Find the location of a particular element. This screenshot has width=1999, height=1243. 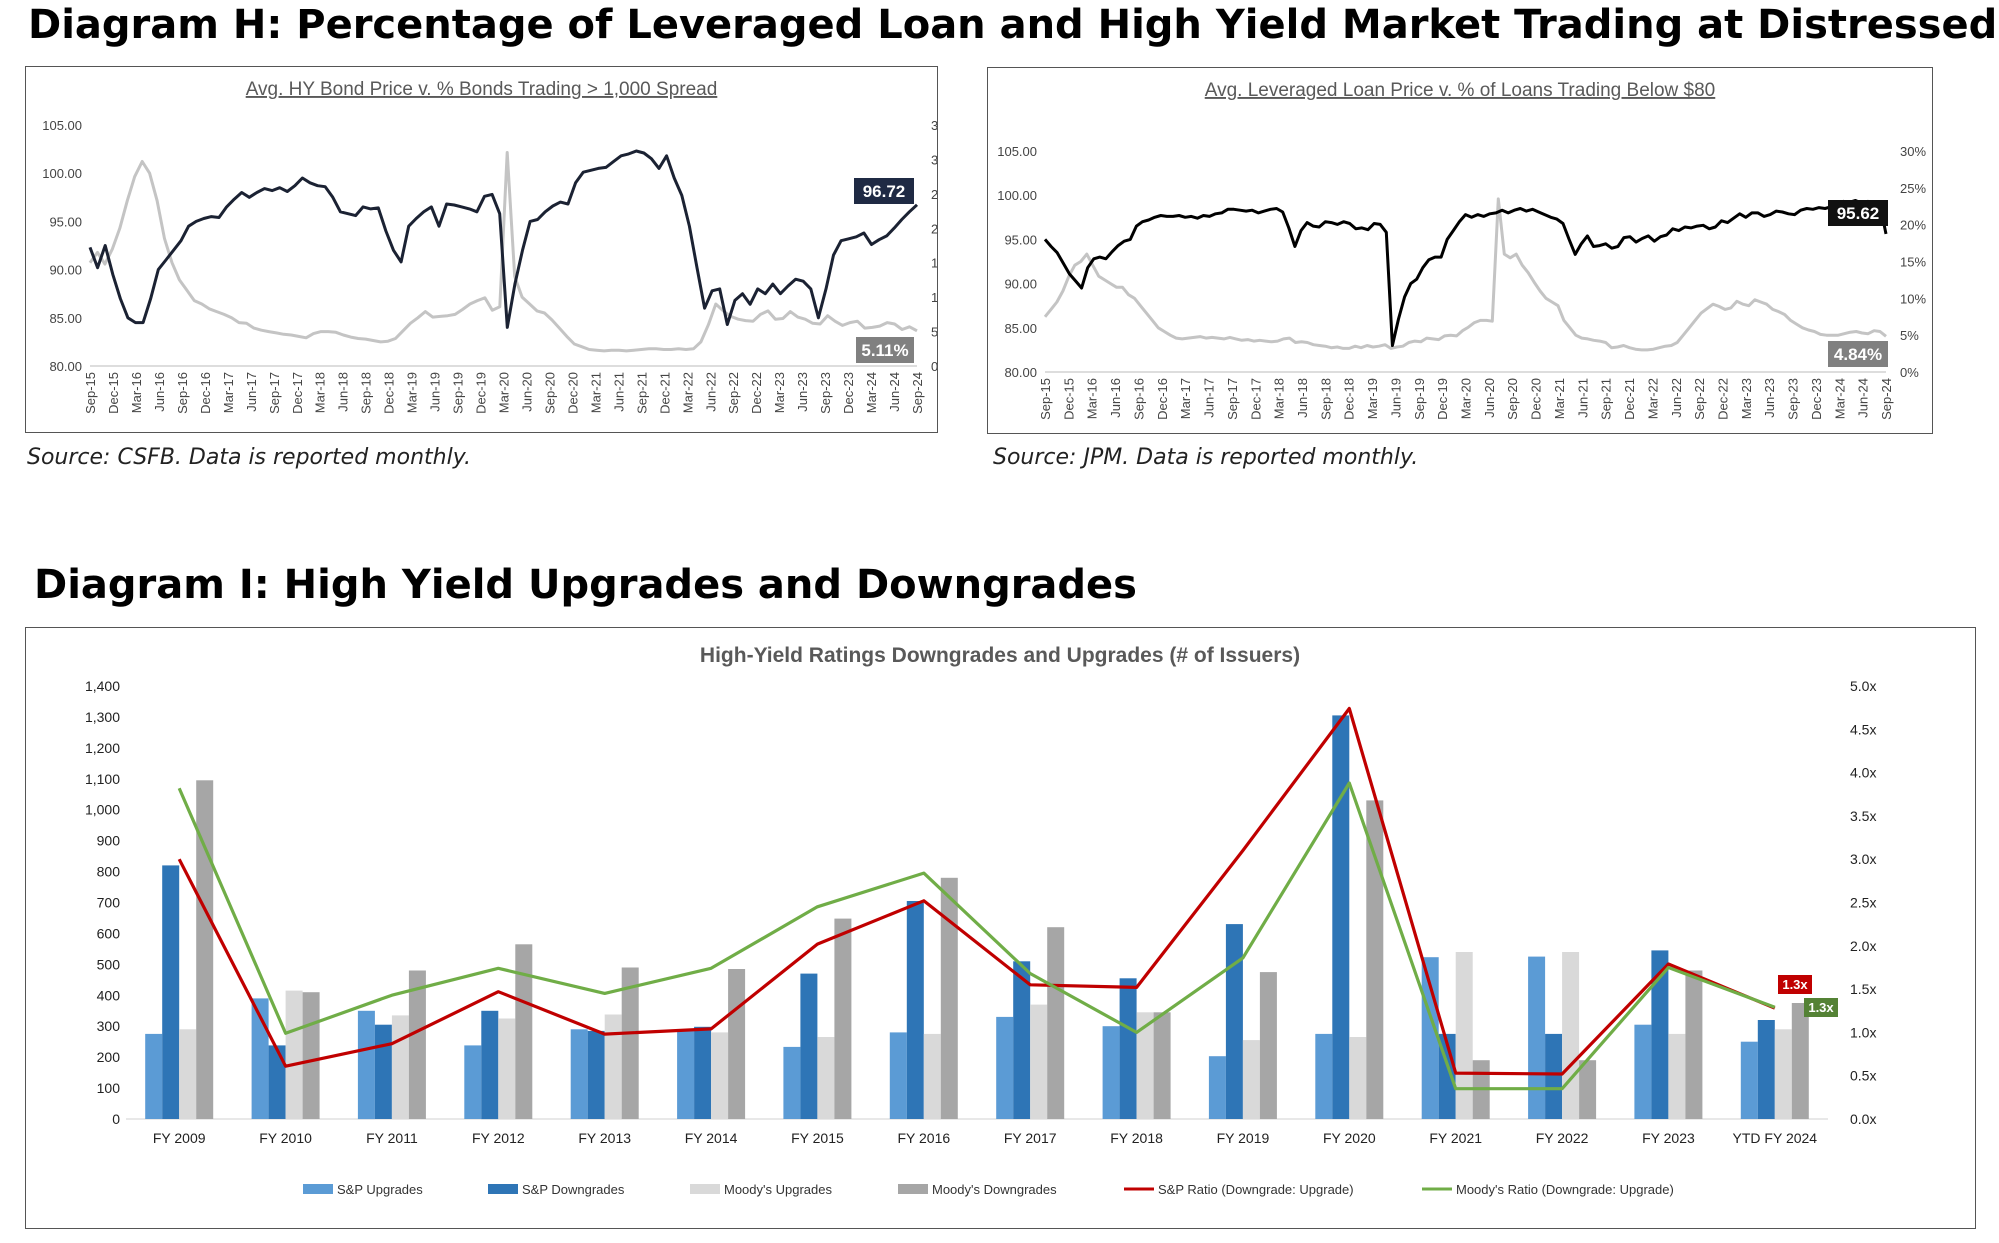

category-label: FY 2017 is located at coordinates (1030, 1138).